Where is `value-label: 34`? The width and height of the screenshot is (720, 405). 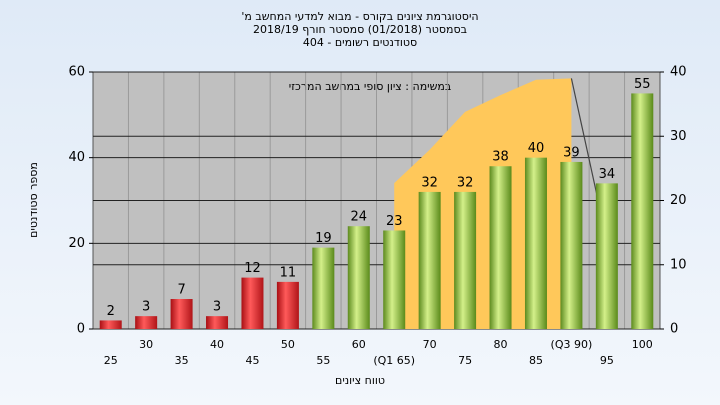 value-label: 34 is located at coordinates (607, 174).